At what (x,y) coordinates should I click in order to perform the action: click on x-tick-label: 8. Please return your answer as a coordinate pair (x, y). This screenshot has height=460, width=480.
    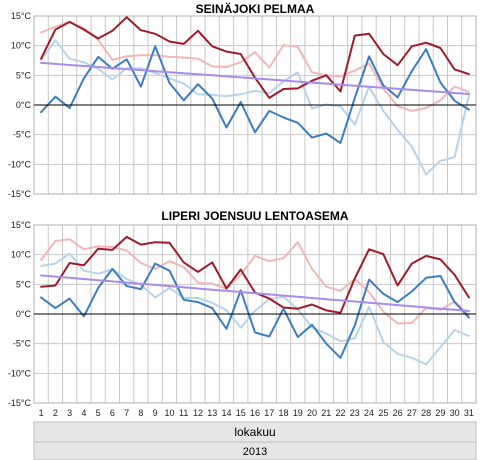
    Looking at the image, I should click on (140, 413).